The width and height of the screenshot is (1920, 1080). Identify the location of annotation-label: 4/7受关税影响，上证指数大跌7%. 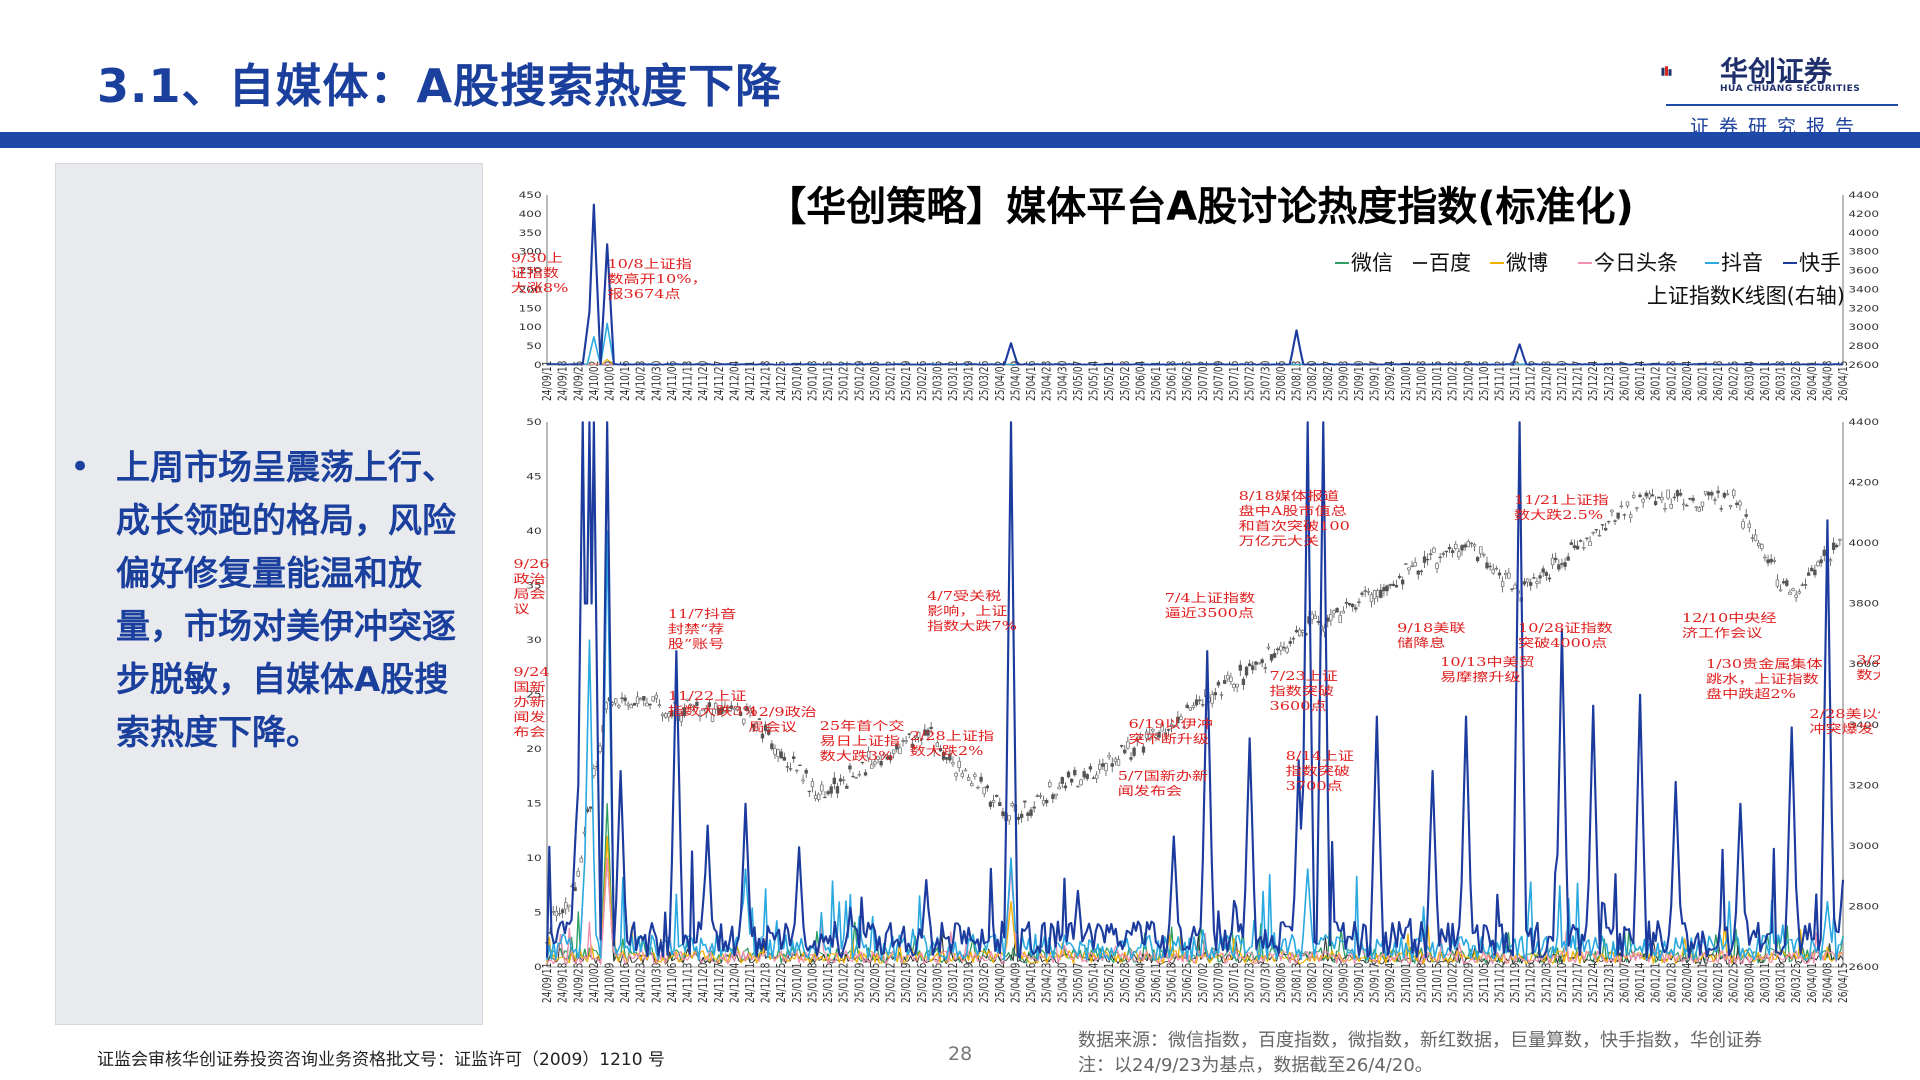
(972, 612).